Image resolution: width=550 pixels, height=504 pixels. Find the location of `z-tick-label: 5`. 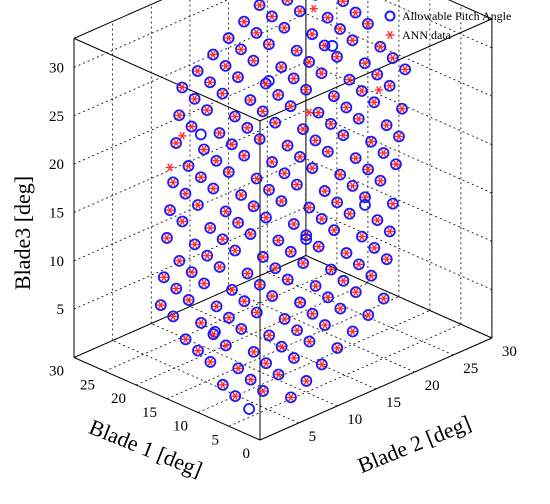

z-tick-label: 5 is located at coordinates (61, 310).